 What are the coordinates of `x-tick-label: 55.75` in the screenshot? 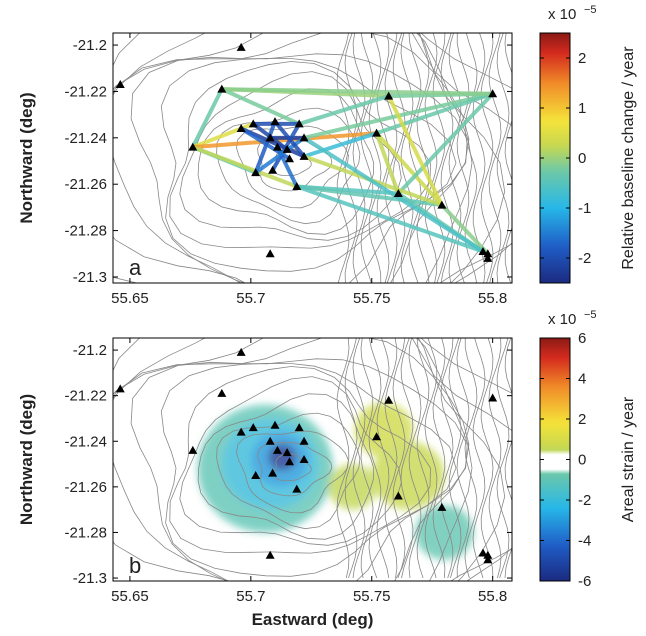 It's located at (372, 298).